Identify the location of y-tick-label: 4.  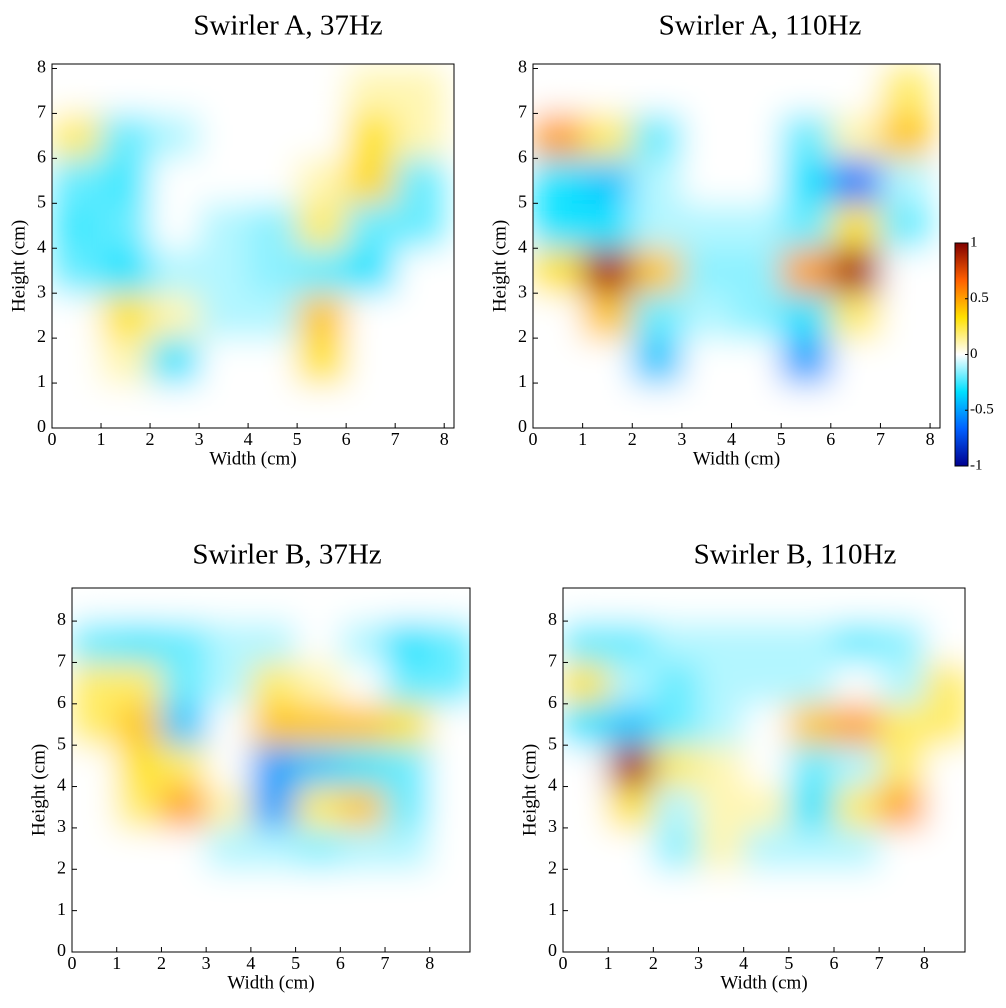
(41, 246).